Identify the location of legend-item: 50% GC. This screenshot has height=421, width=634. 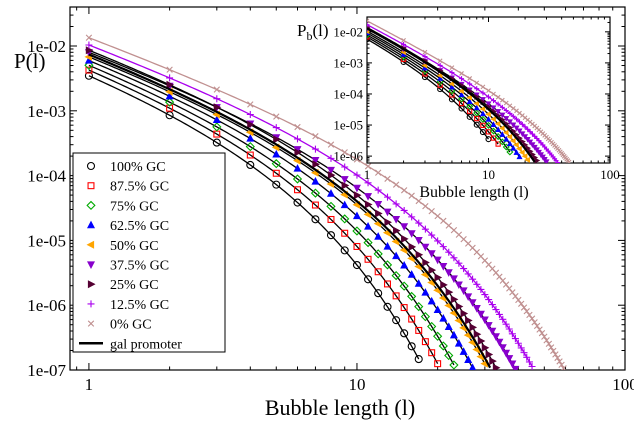
(122, 246).